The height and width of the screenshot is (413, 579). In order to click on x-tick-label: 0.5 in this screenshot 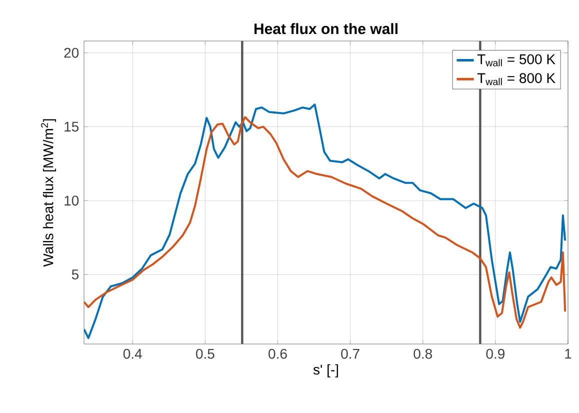, I will do `click(205, 353)`.